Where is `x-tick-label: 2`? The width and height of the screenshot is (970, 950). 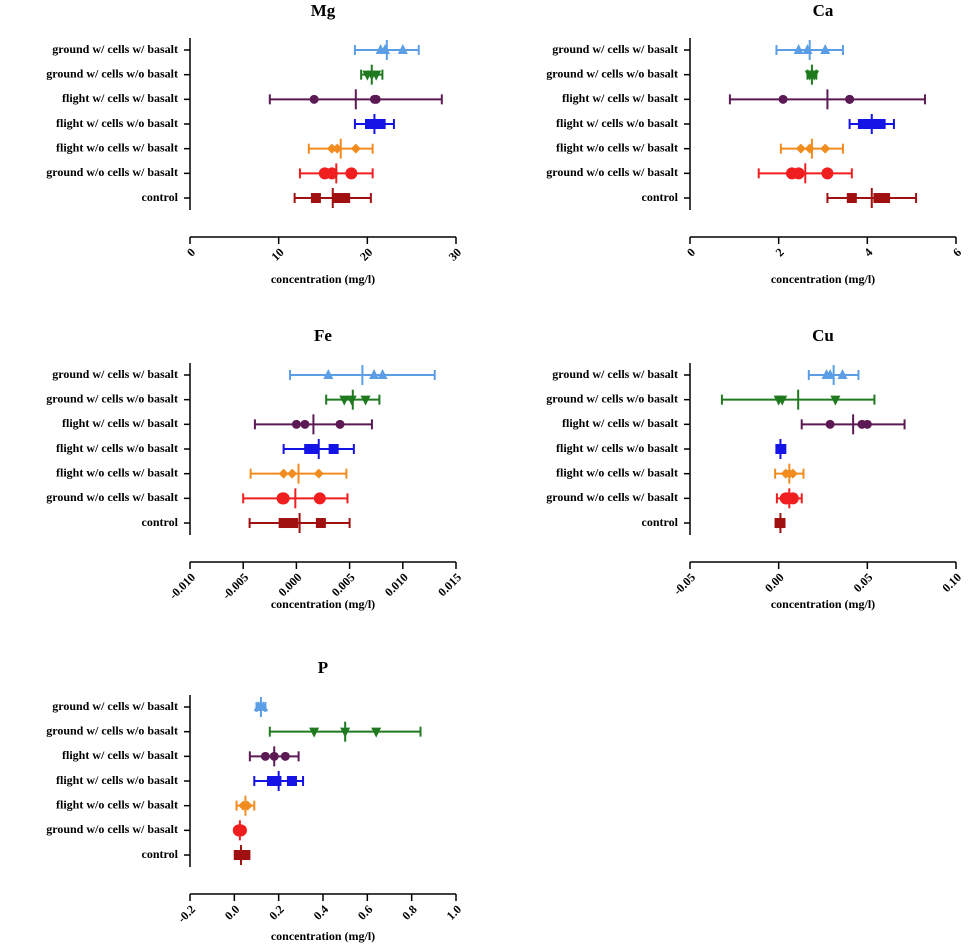 x-tick-label: 2 is located at coordinates (780, 252).